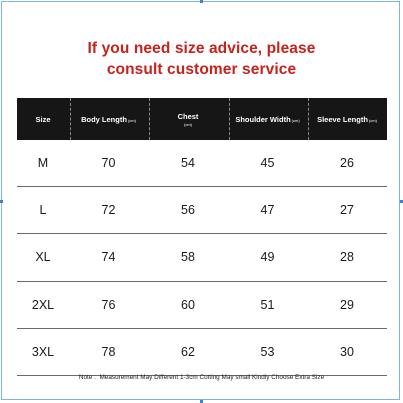 This screenshot has width=403, height=403. I want to click on shoulder-width-cell: 45, so click(267, 163).